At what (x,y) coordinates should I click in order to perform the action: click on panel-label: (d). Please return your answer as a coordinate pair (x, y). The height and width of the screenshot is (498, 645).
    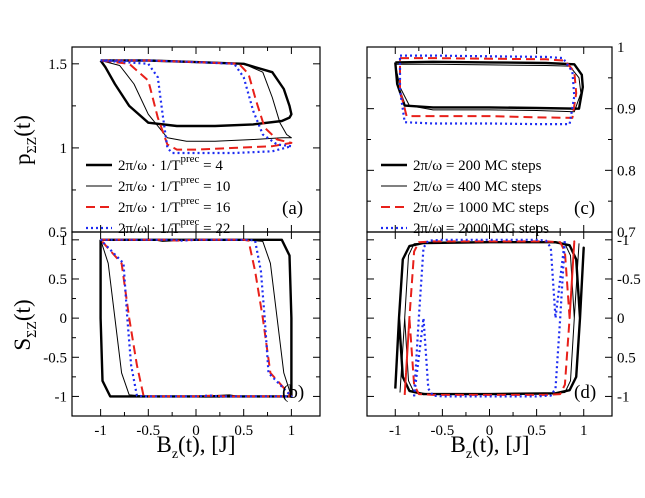
    Looking at the image, I should click on (585, 392).